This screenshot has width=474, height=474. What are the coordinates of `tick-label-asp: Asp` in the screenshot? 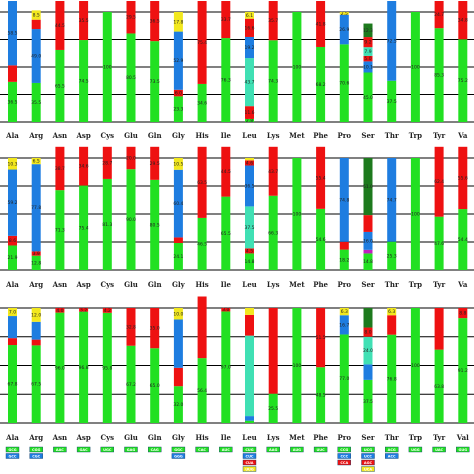 It's located at (82, 135).